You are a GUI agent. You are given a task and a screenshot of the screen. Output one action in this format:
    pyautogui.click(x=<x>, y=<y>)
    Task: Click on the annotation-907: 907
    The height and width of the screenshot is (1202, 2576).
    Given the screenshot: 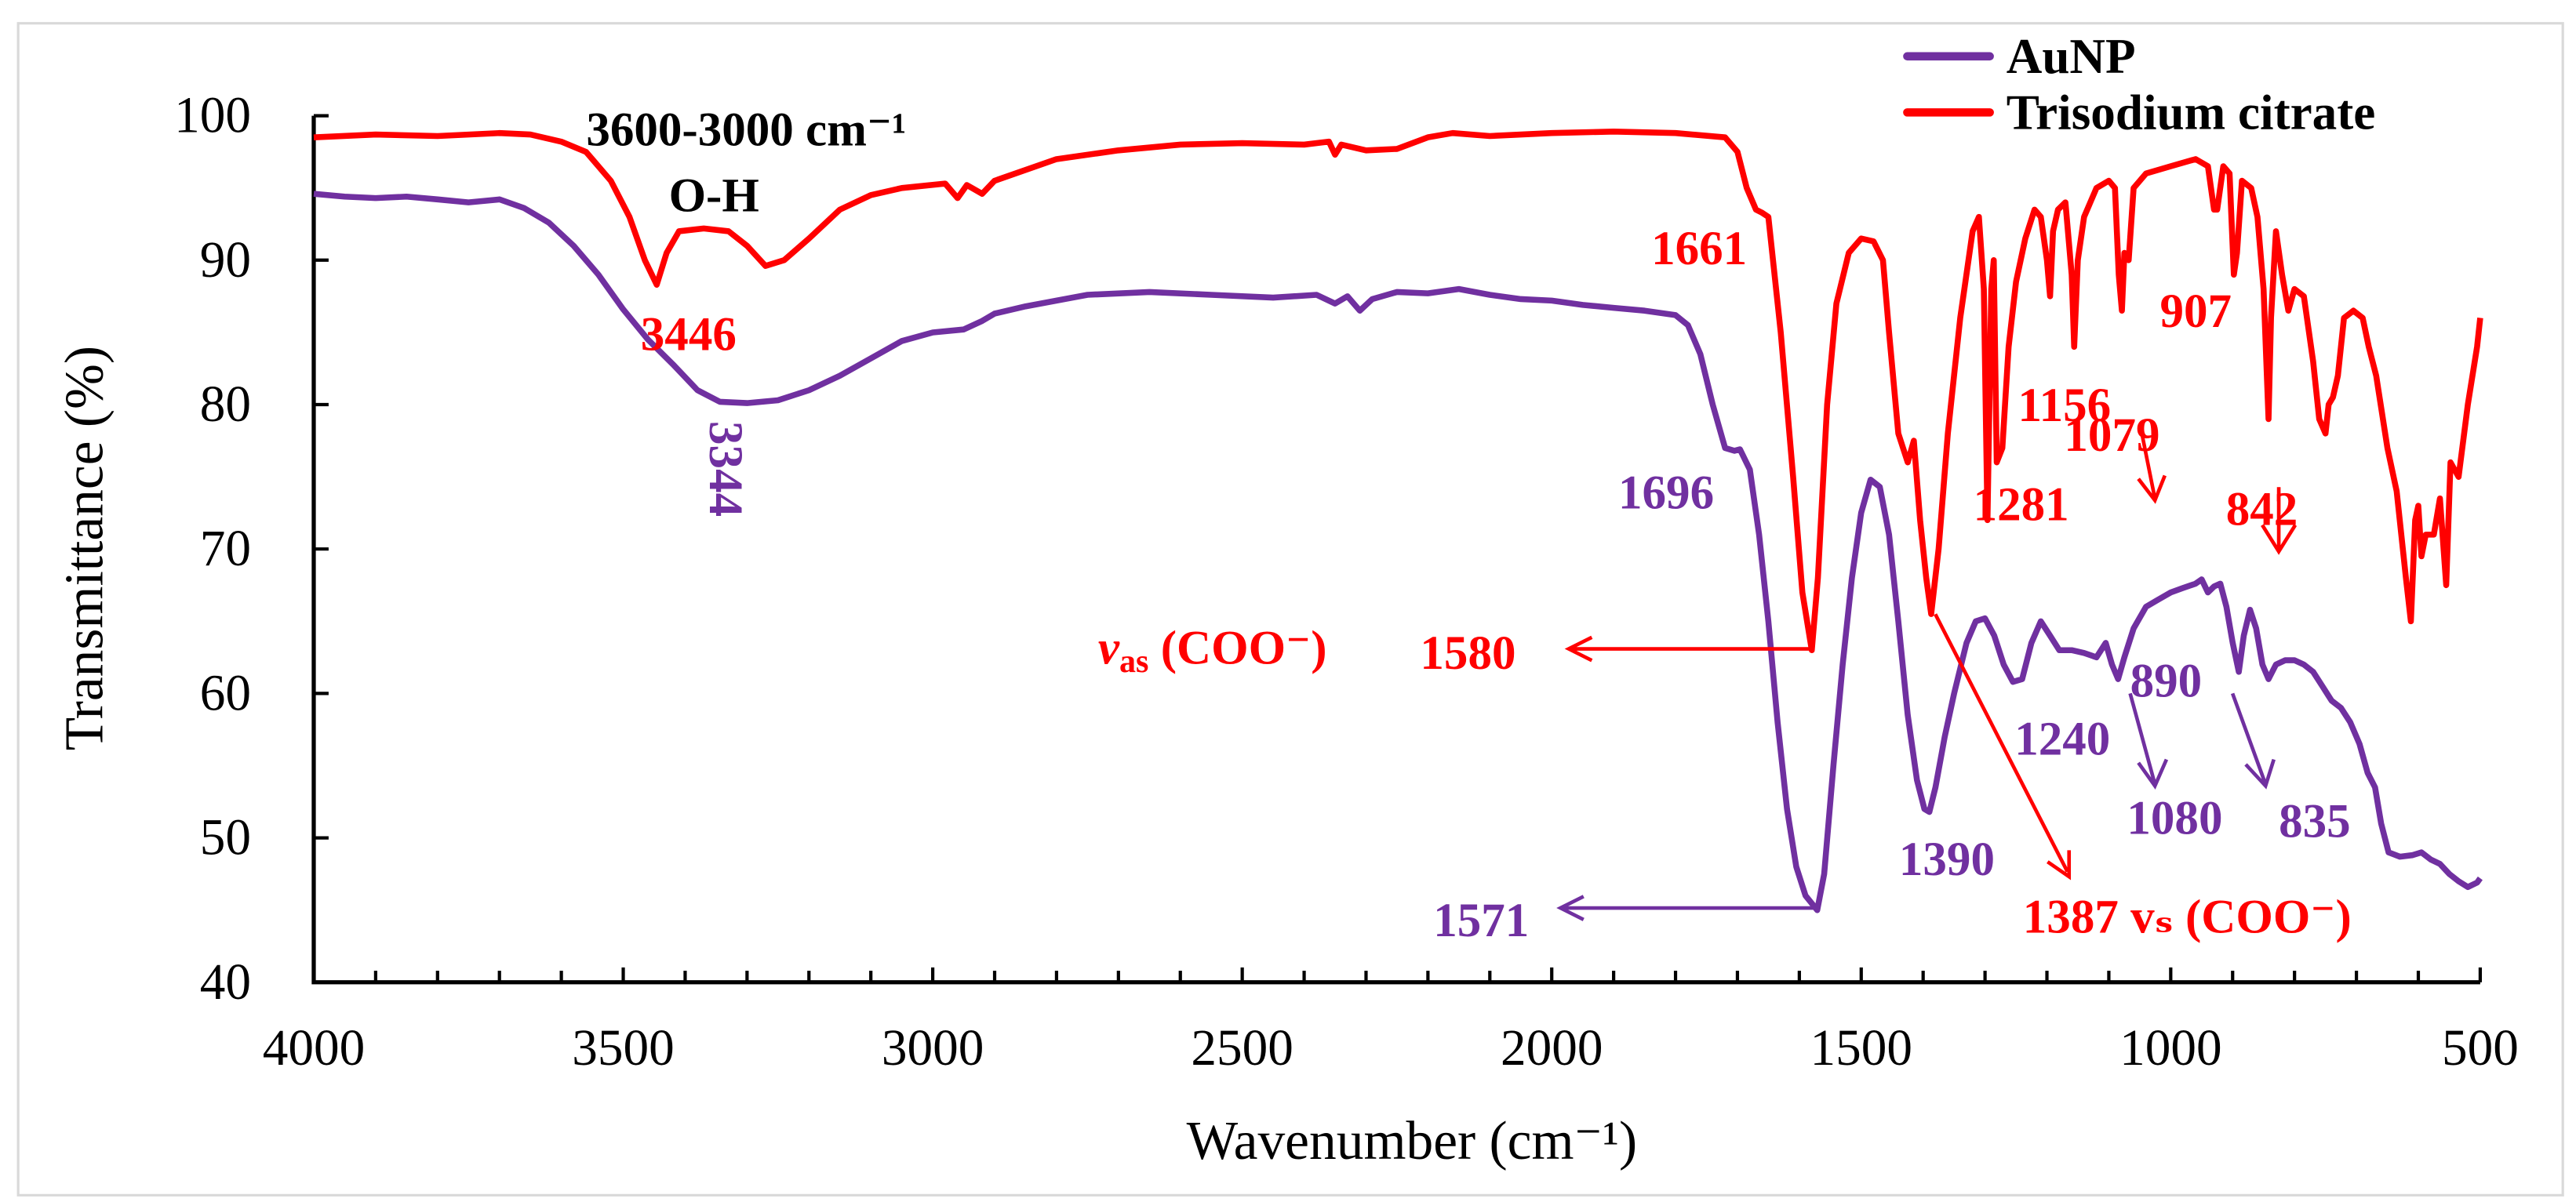 What is the action you would take?
    pyautogui.click(x=2196, y=311)
    